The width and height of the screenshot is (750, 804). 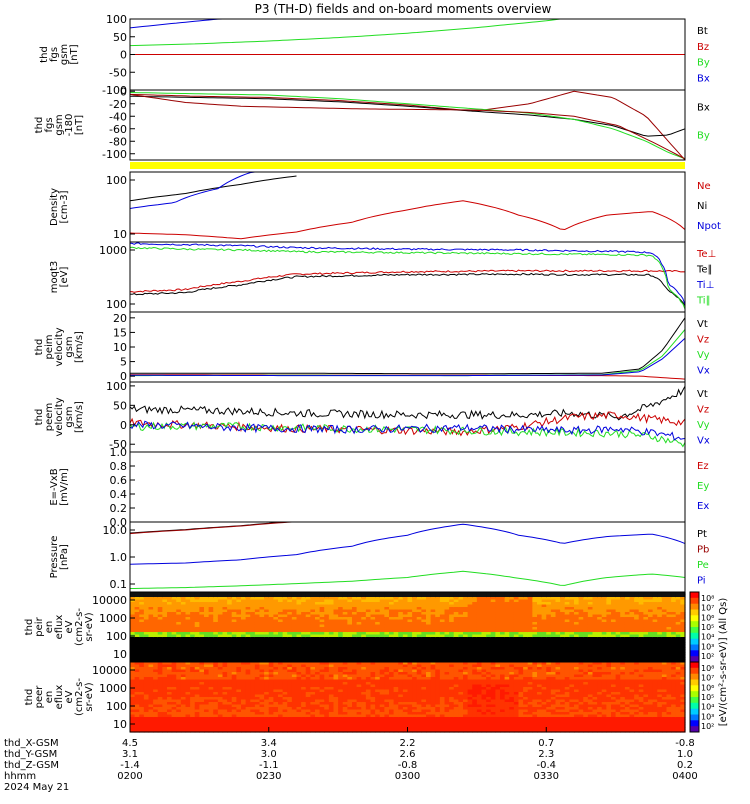 I want to click on footer-value: 0330, so click(x=546, y=776).